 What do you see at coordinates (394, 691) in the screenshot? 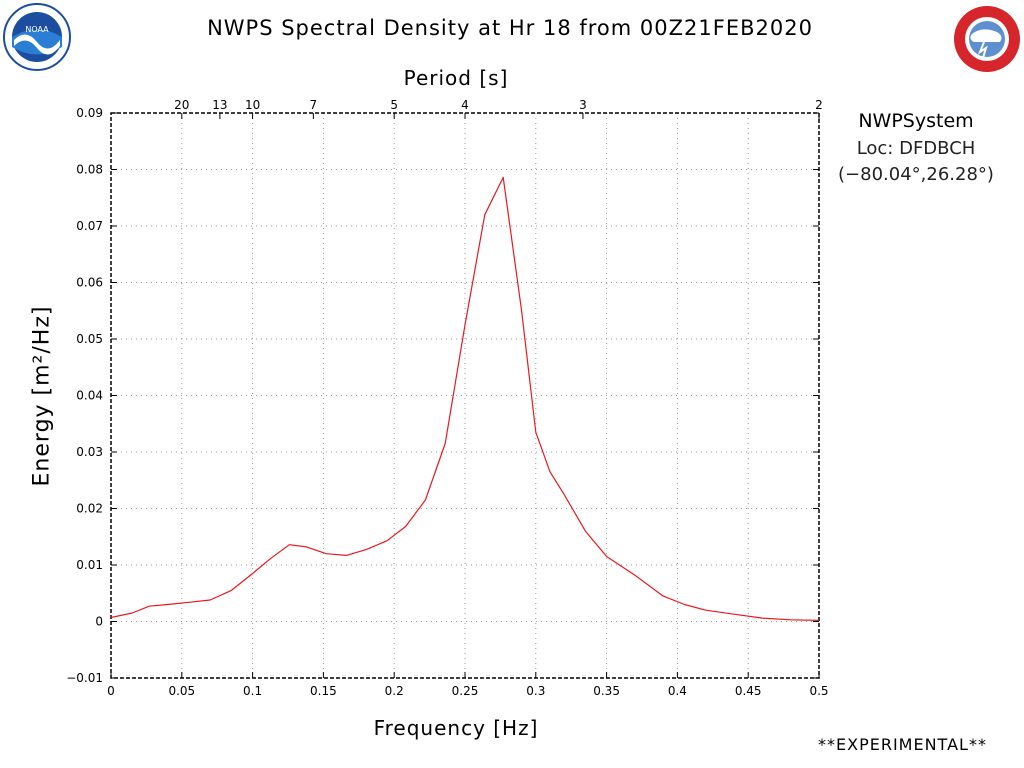
I see `x-tick-label: 0.2` at bounding box center [394, 691].